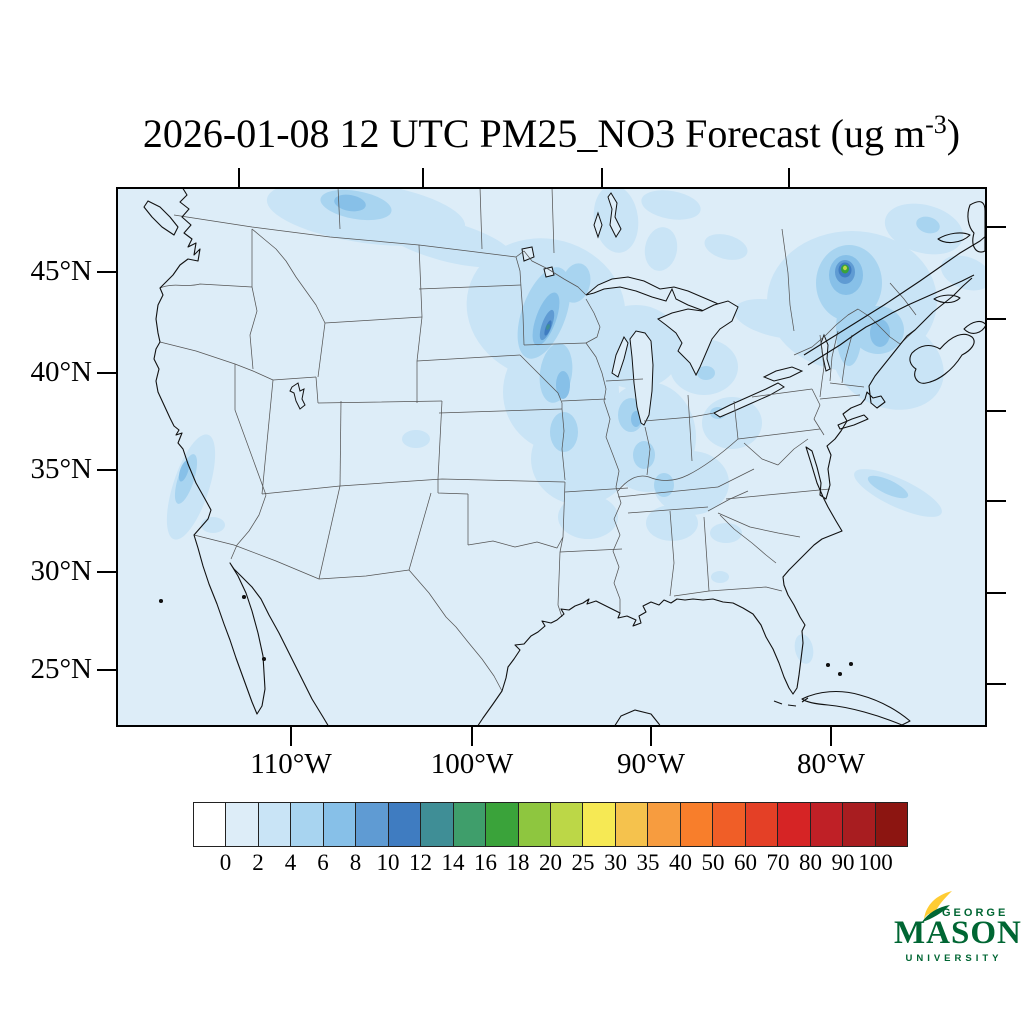  I want to click on lat-axis-label: 25°N, so click(61, 669).